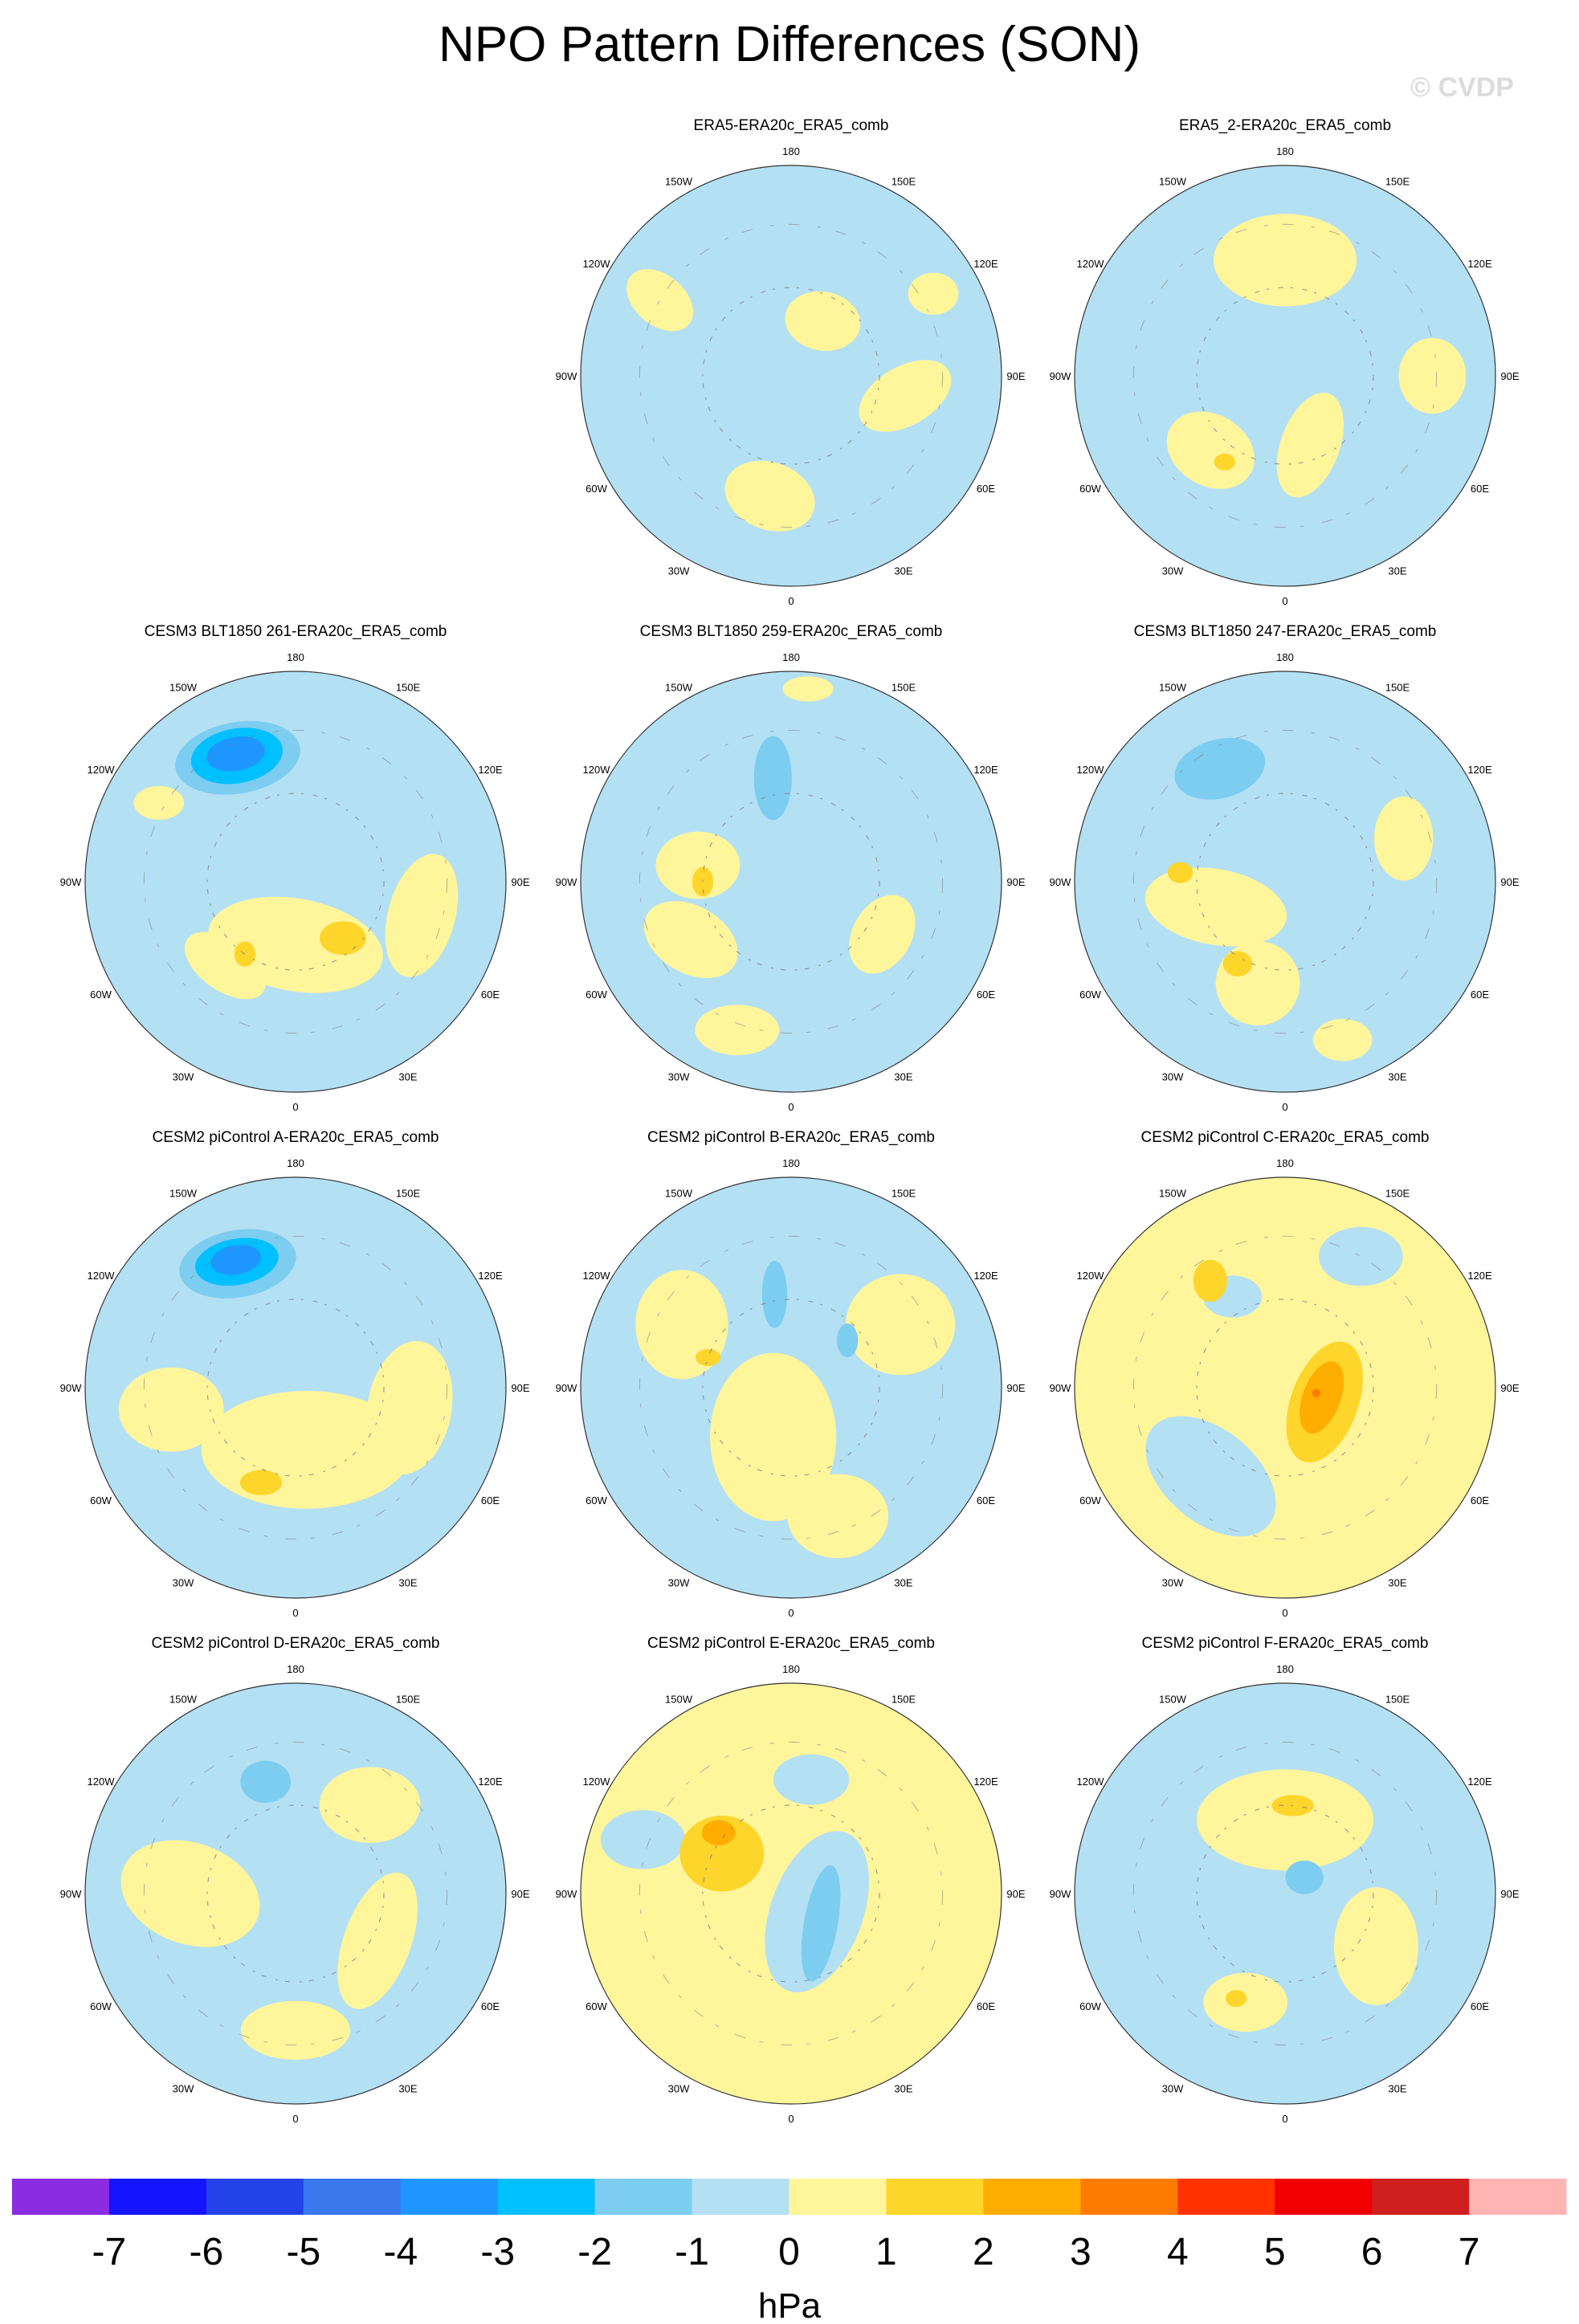 The height and width of the screenshot is (2324, 1579). Describe the element at coordinates (790, 2305) in the screenshot. I see `colorbar-unit-label: hPa` at that location.